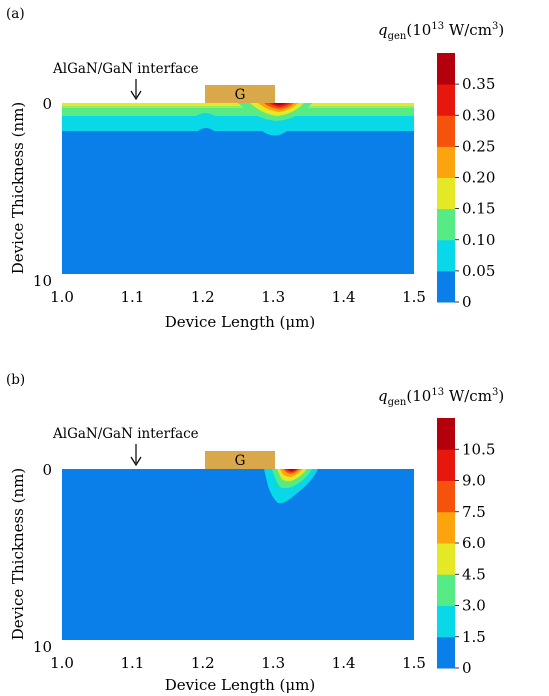 This screenshot has height=696, width=549. I want to click on colorbar-tick-label: 1.5, so click(474, 637).